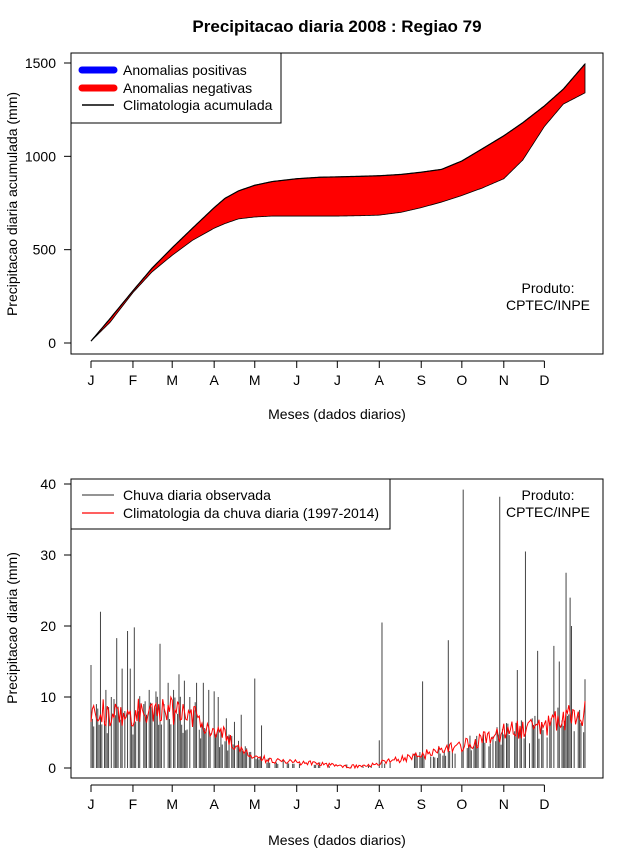 This screenshot has height=850, width=640. Describe the element at coordinates (338, 732) in the screenshot. I see `climatology-daily-line` at that location.